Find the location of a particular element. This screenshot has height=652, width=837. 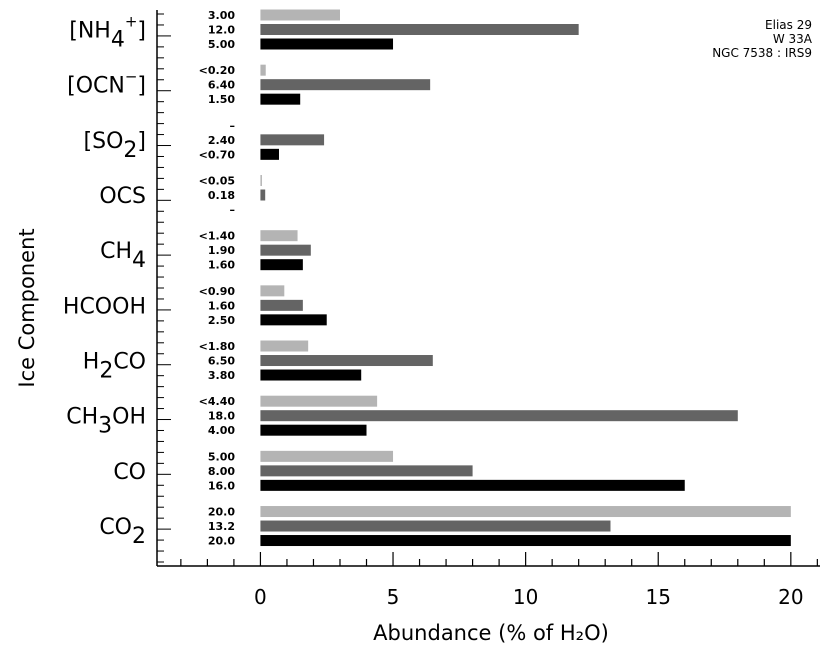

category-label: OCS is located at coordinates (122, 196).